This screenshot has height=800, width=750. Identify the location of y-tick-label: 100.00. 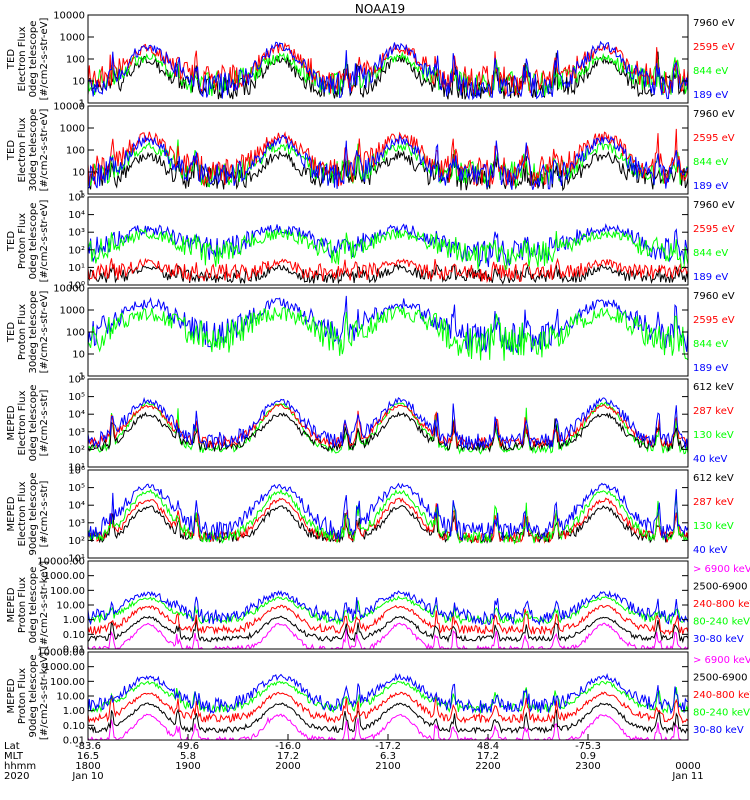
(67, 682).